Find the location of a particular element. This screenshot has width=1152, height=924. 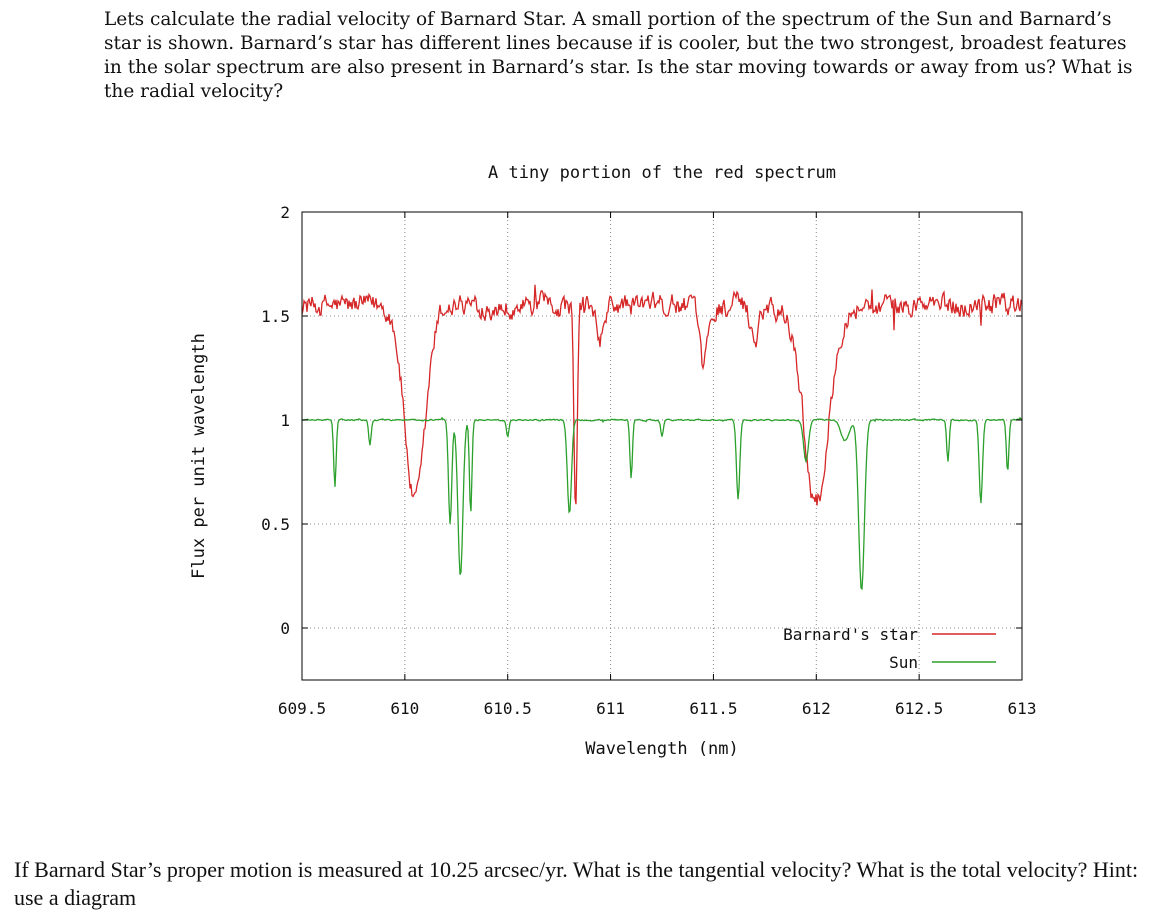

y-tick-label: 2 is located at coordinates (285, 212).